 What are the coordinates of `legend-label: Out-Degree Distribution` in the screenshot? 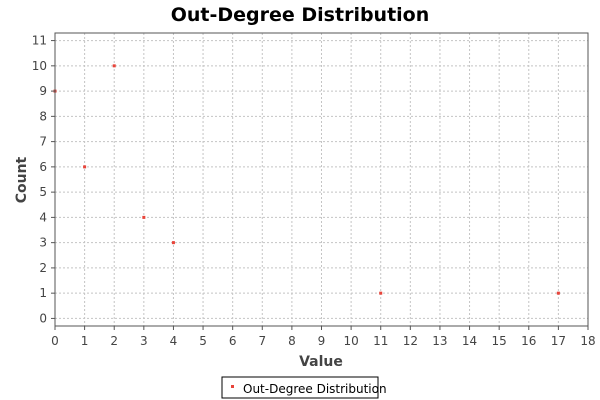 It's located at (315, 389).